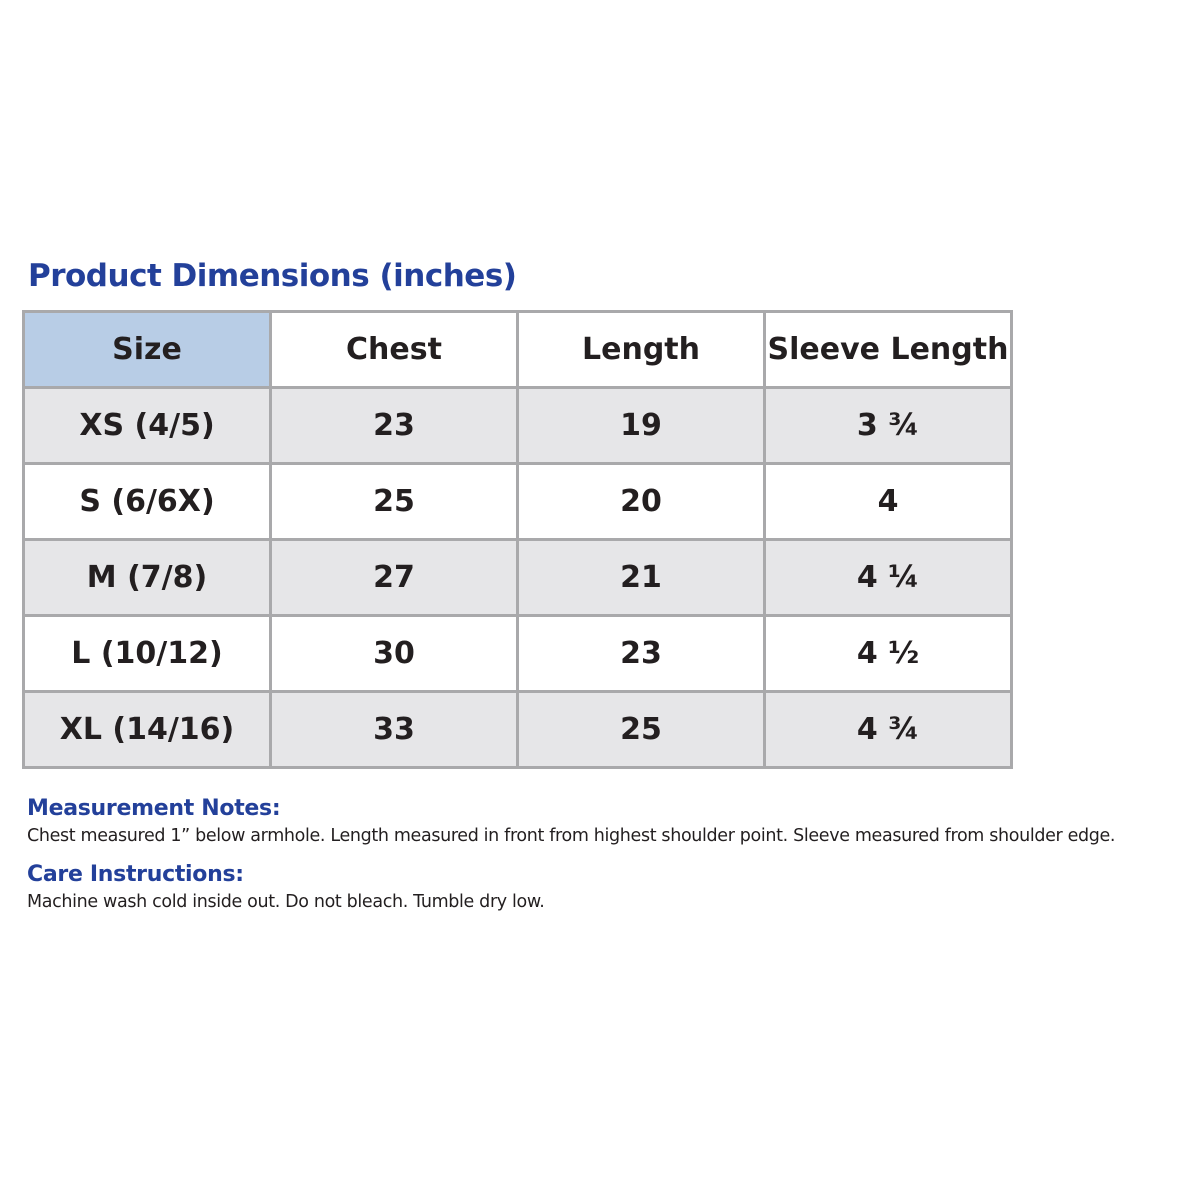 The height and width of the screenshot is (1200, 1200). I want to click on sleeve-cell: 4, so click(888, 501).